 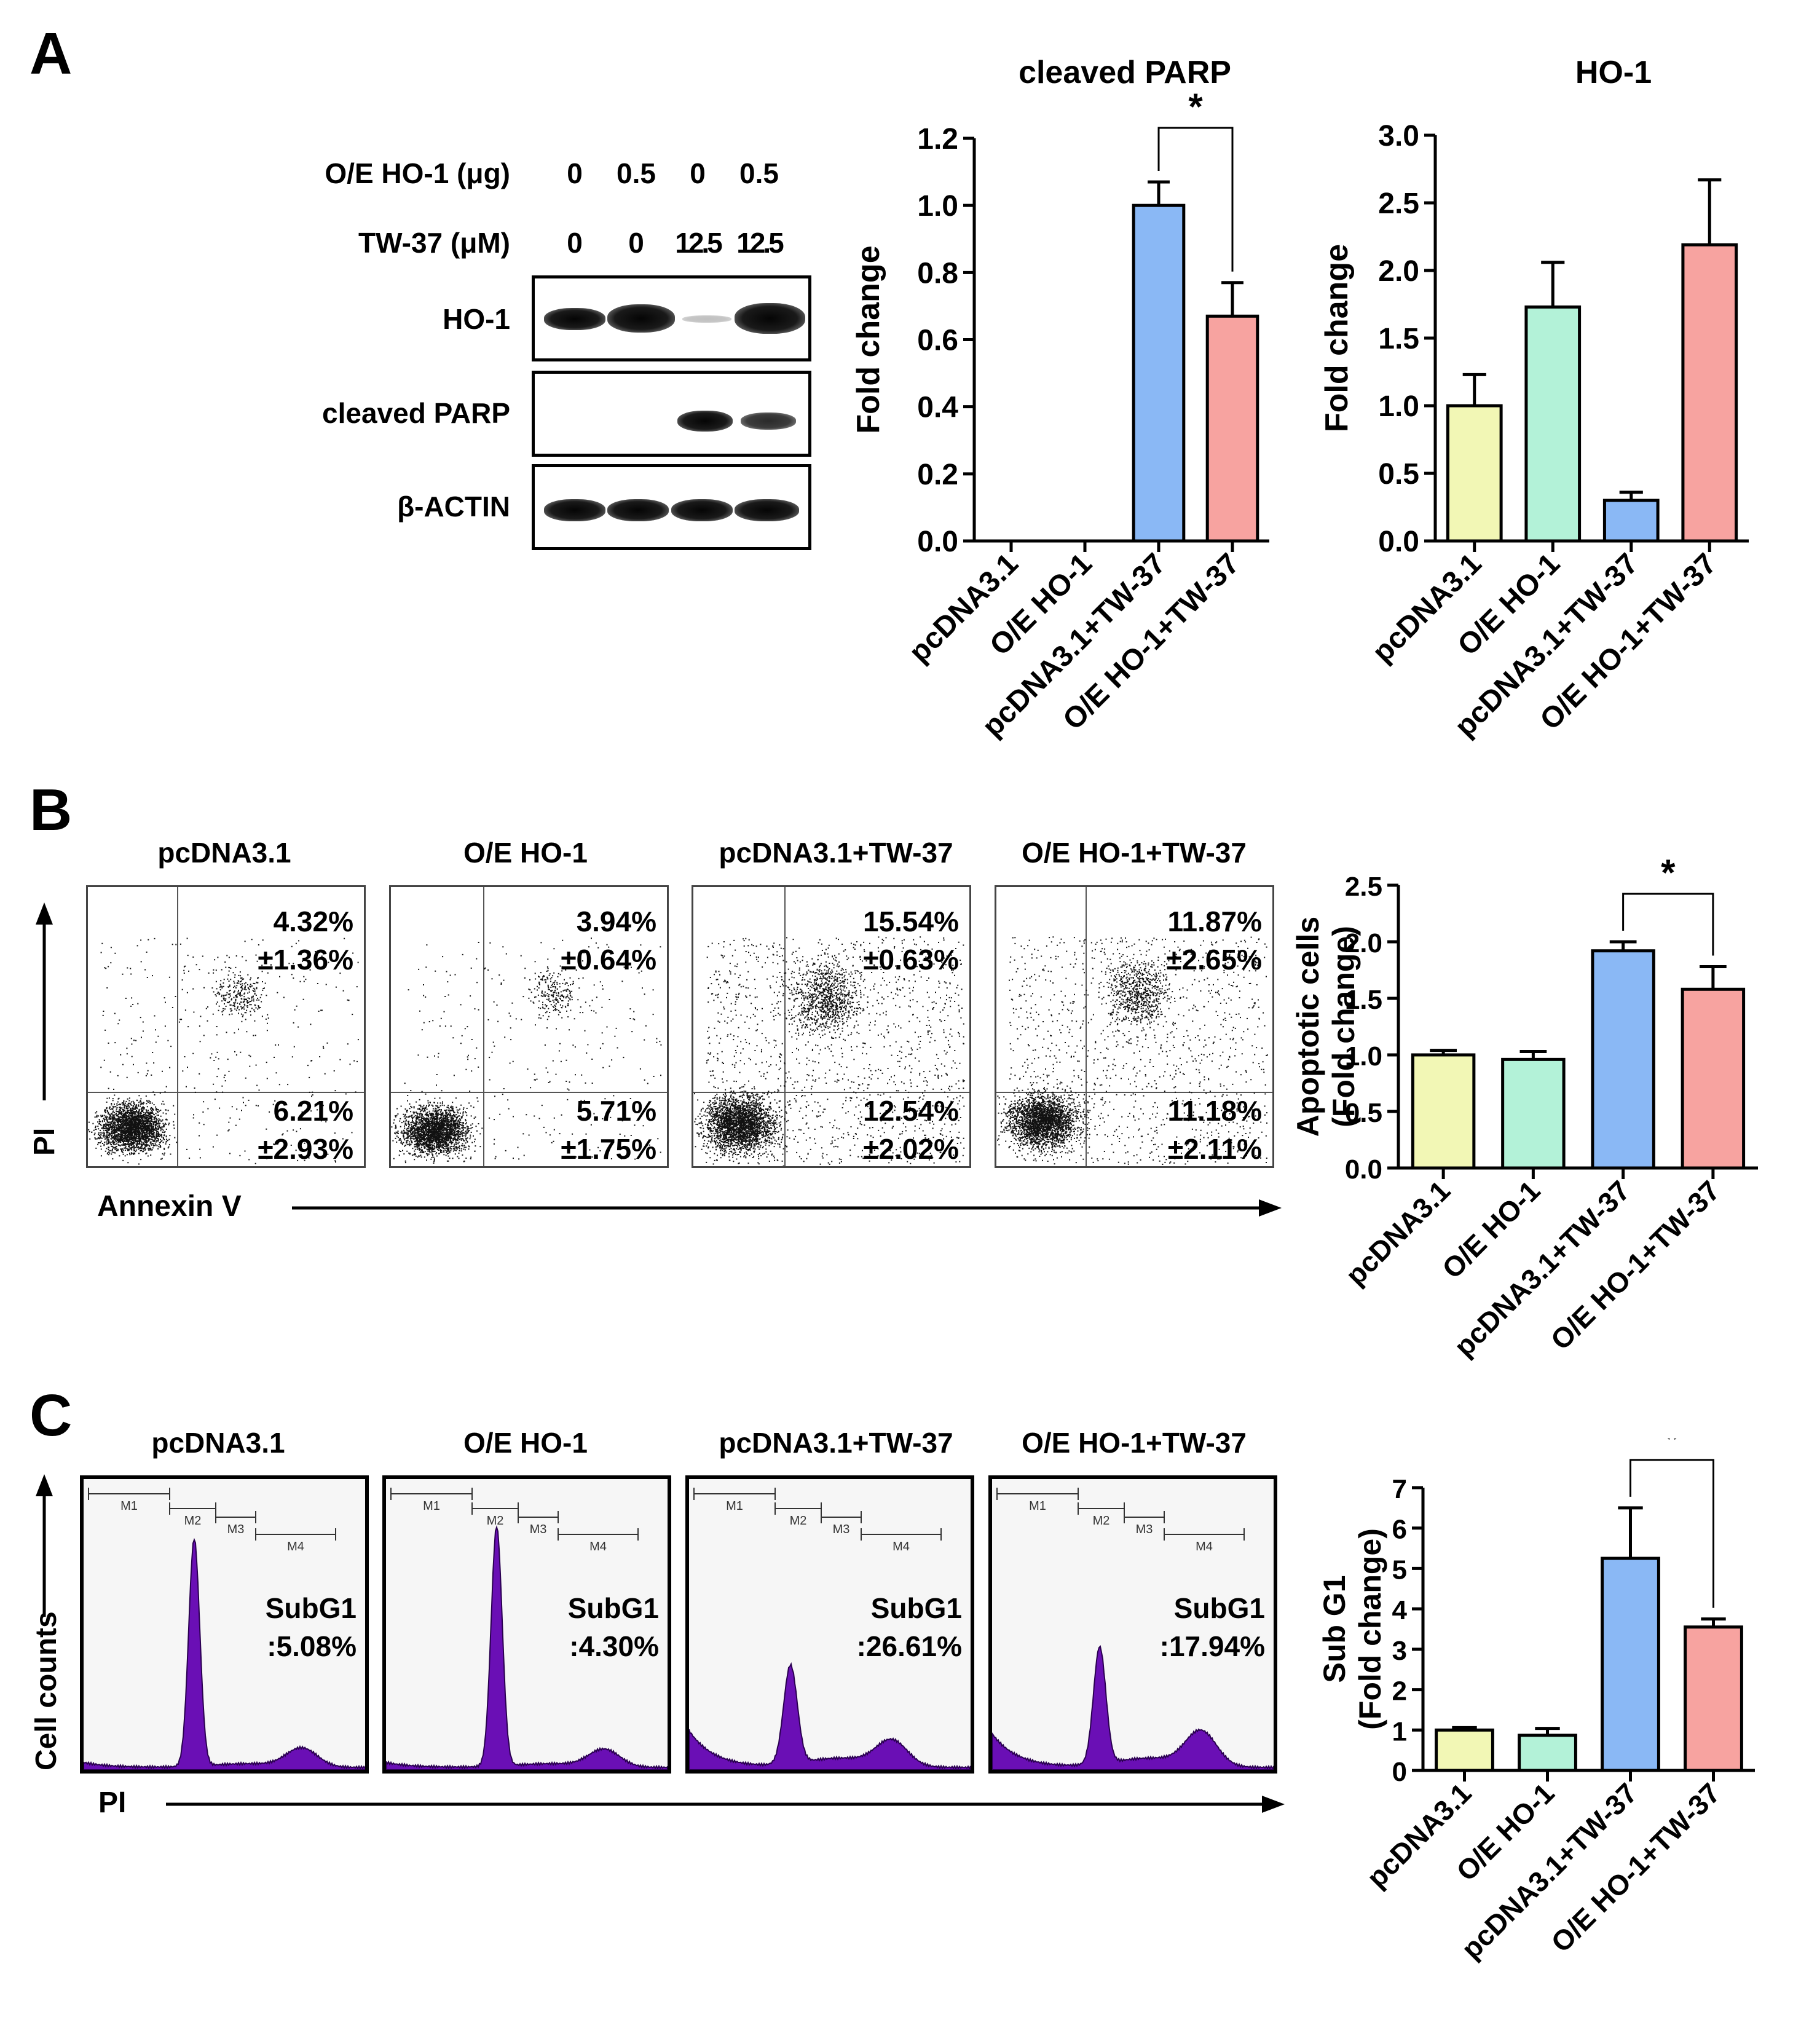 I want to click on y-axis-label: Sub G1, so click(x=1335, y=1629).